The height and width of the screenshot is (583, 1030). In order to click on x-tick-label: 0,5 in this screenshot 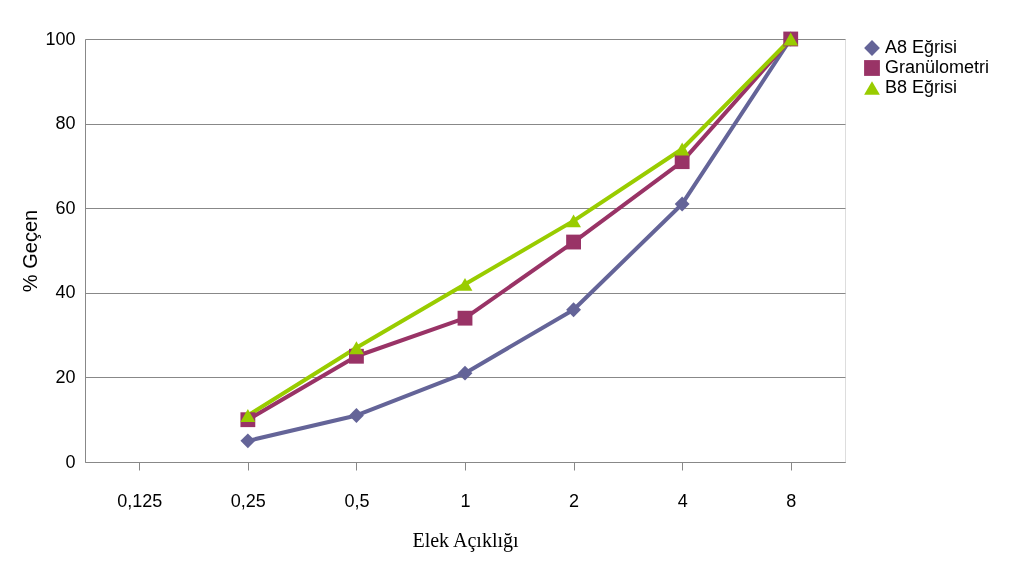, I will do `click(357, 500)`.